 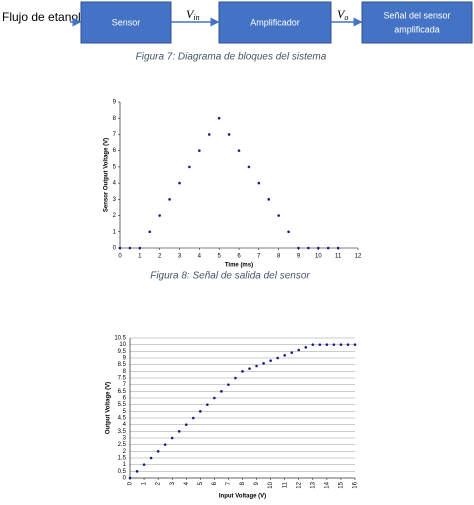 I want to click on x-tick-label: 6, so click(x=215, y=483).